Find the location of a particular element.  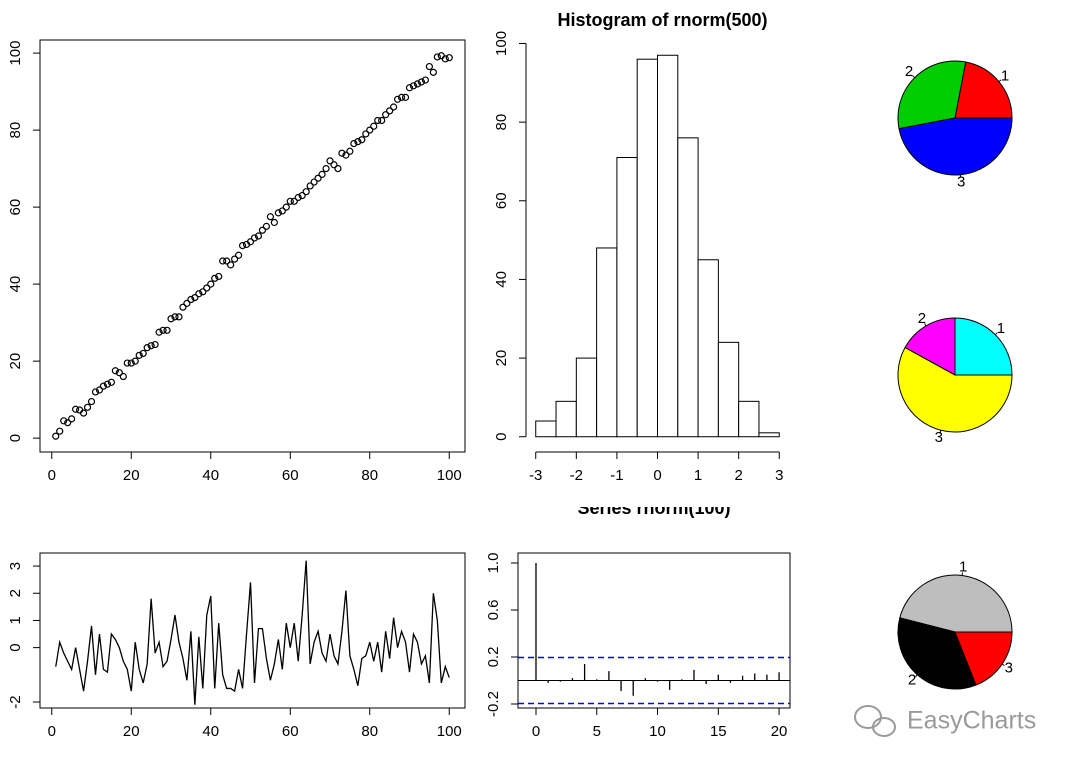

x-tick-label: 100 is located at coordinates (449, 475).